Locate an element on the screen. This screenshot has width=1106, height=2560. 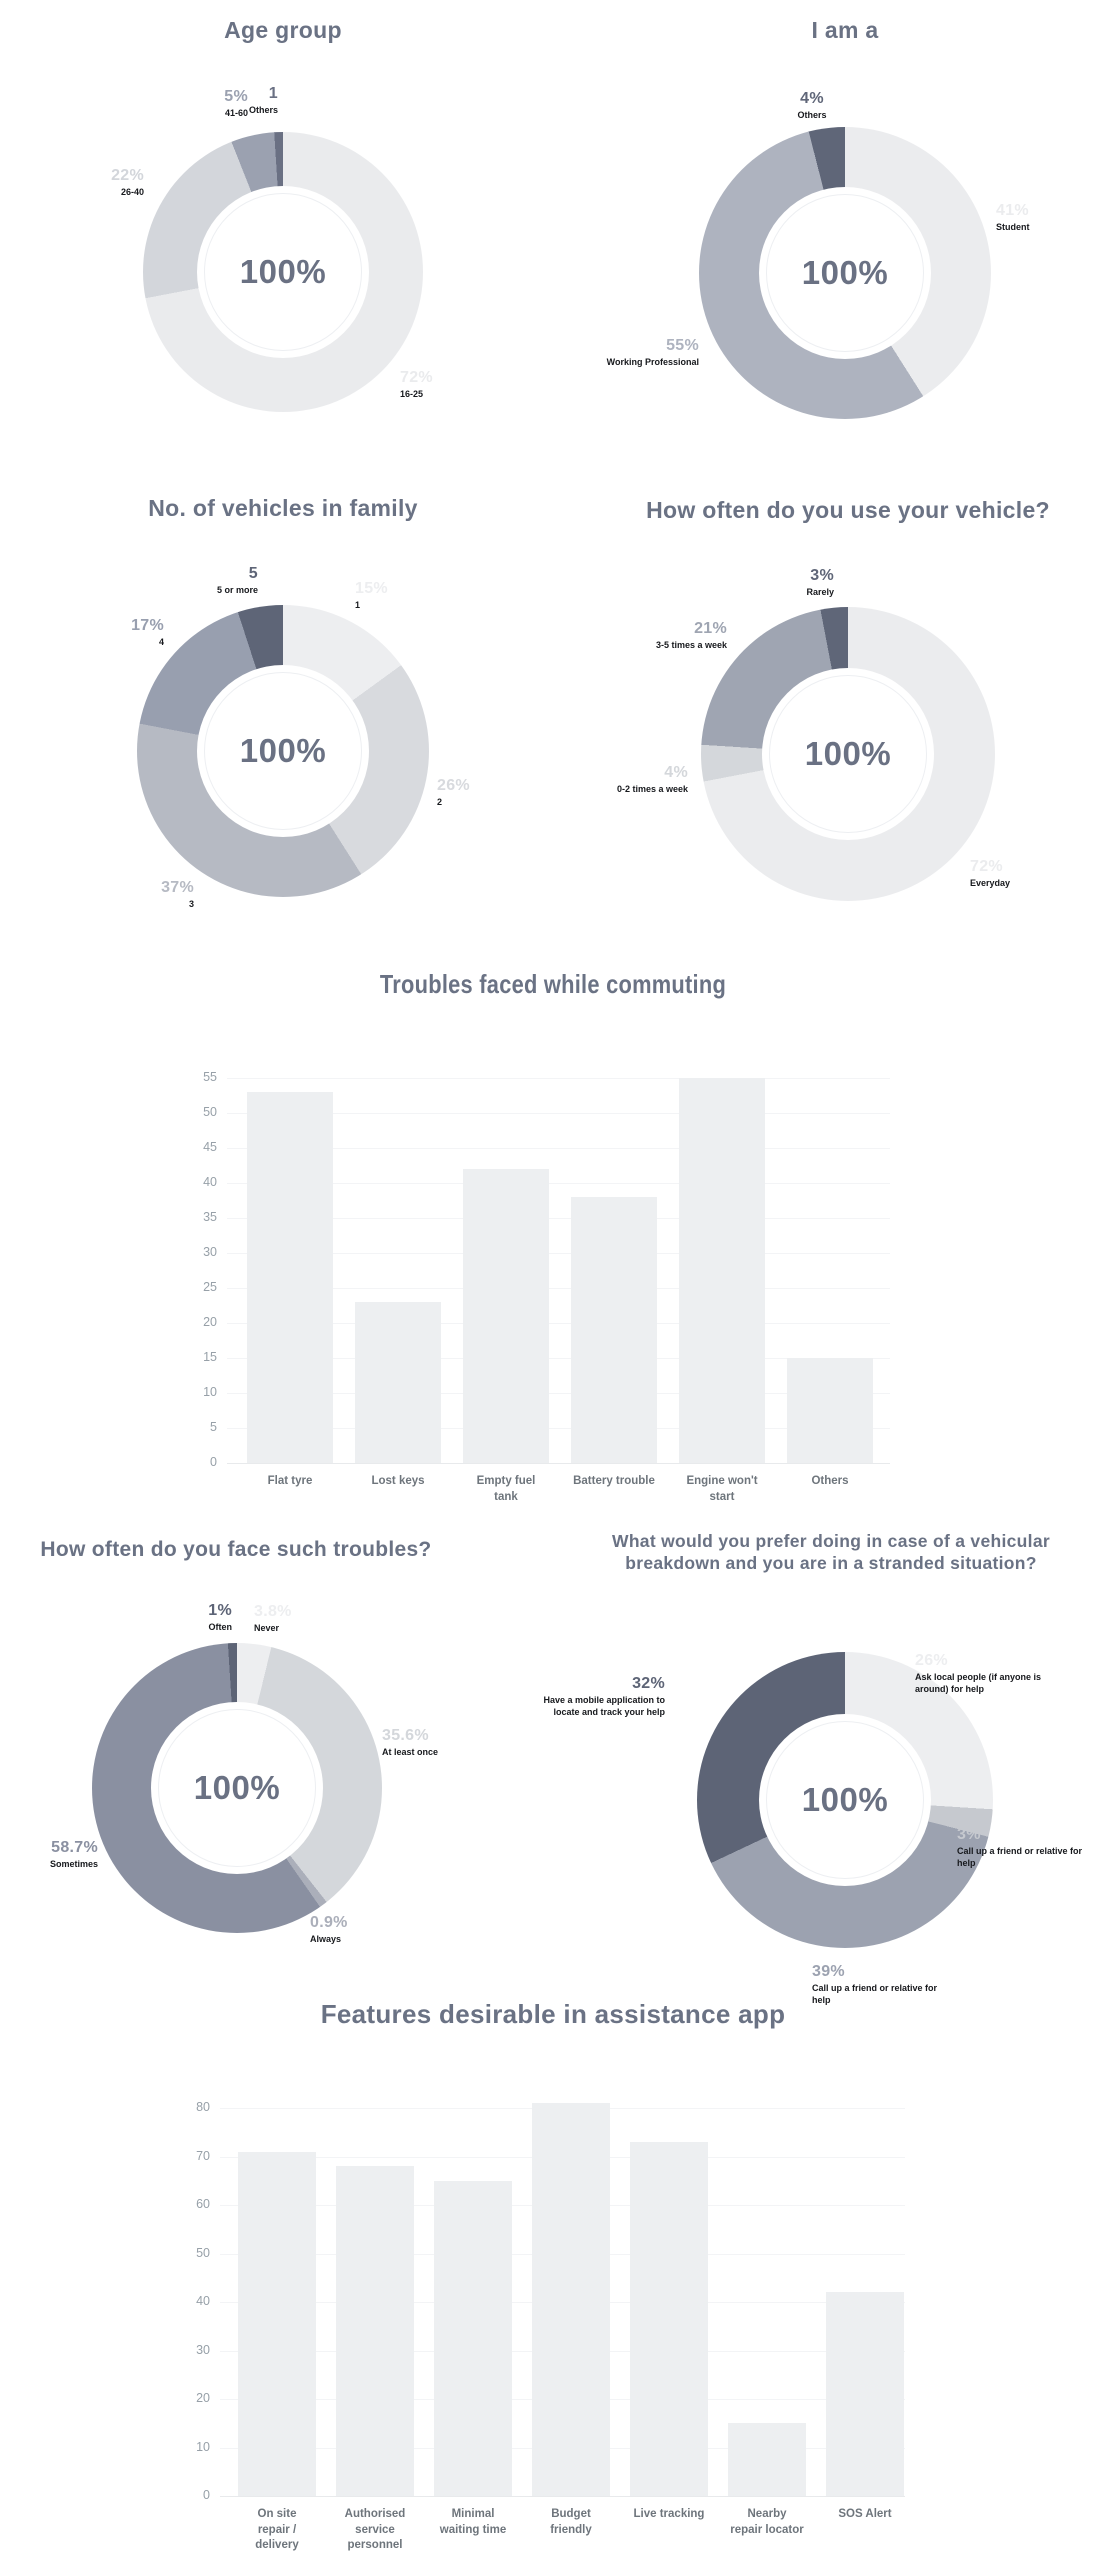
slice-value: 32% is located at coordinates (648, 1683).